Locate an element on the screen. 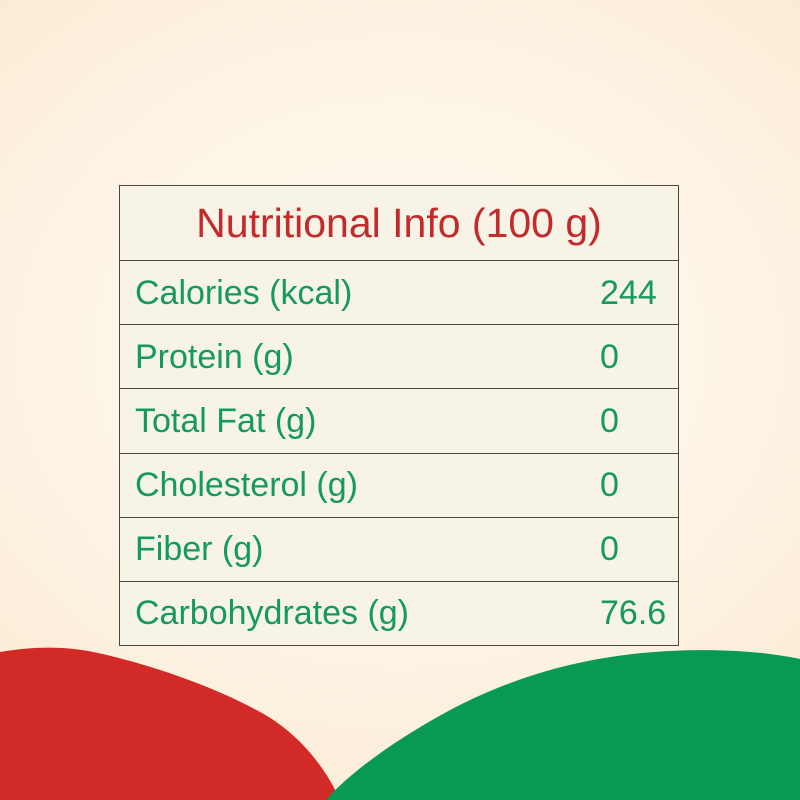  nutrition-table-title: Nutritional Info (100 g) is located at coordinates (399, 222).